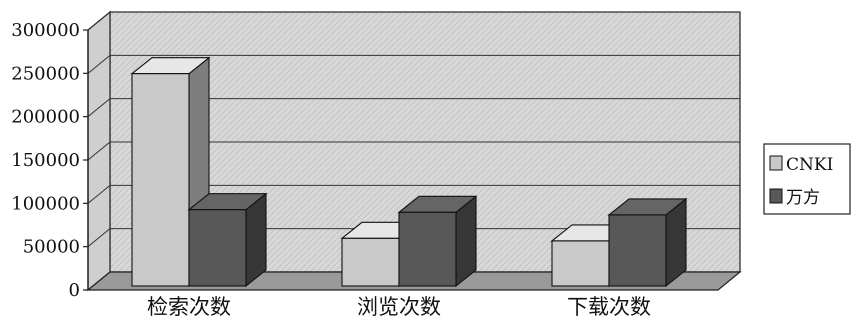  I want to click on legend-label: CNKI, so click(809, 165).